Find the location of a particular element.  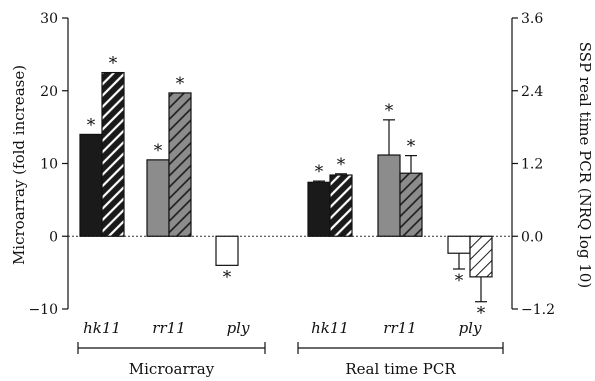

right-axis-title: SSP real time PCR (NRQ log 10) is located at coordinates (585, 165).